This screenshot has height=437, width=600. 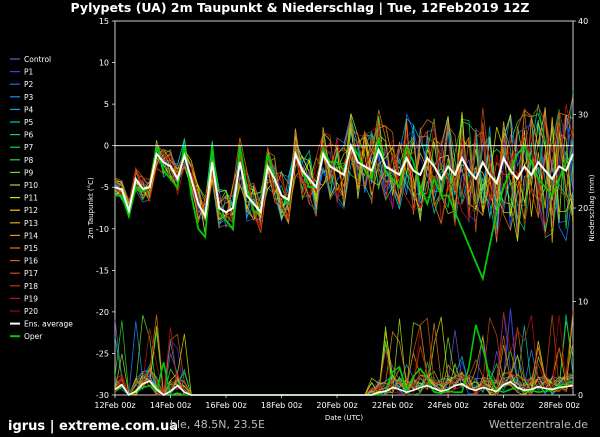 What do you see at coordinates (31, 286) in the screenshot?
I see `legend-label: P18` at bounding box center [31, 286].